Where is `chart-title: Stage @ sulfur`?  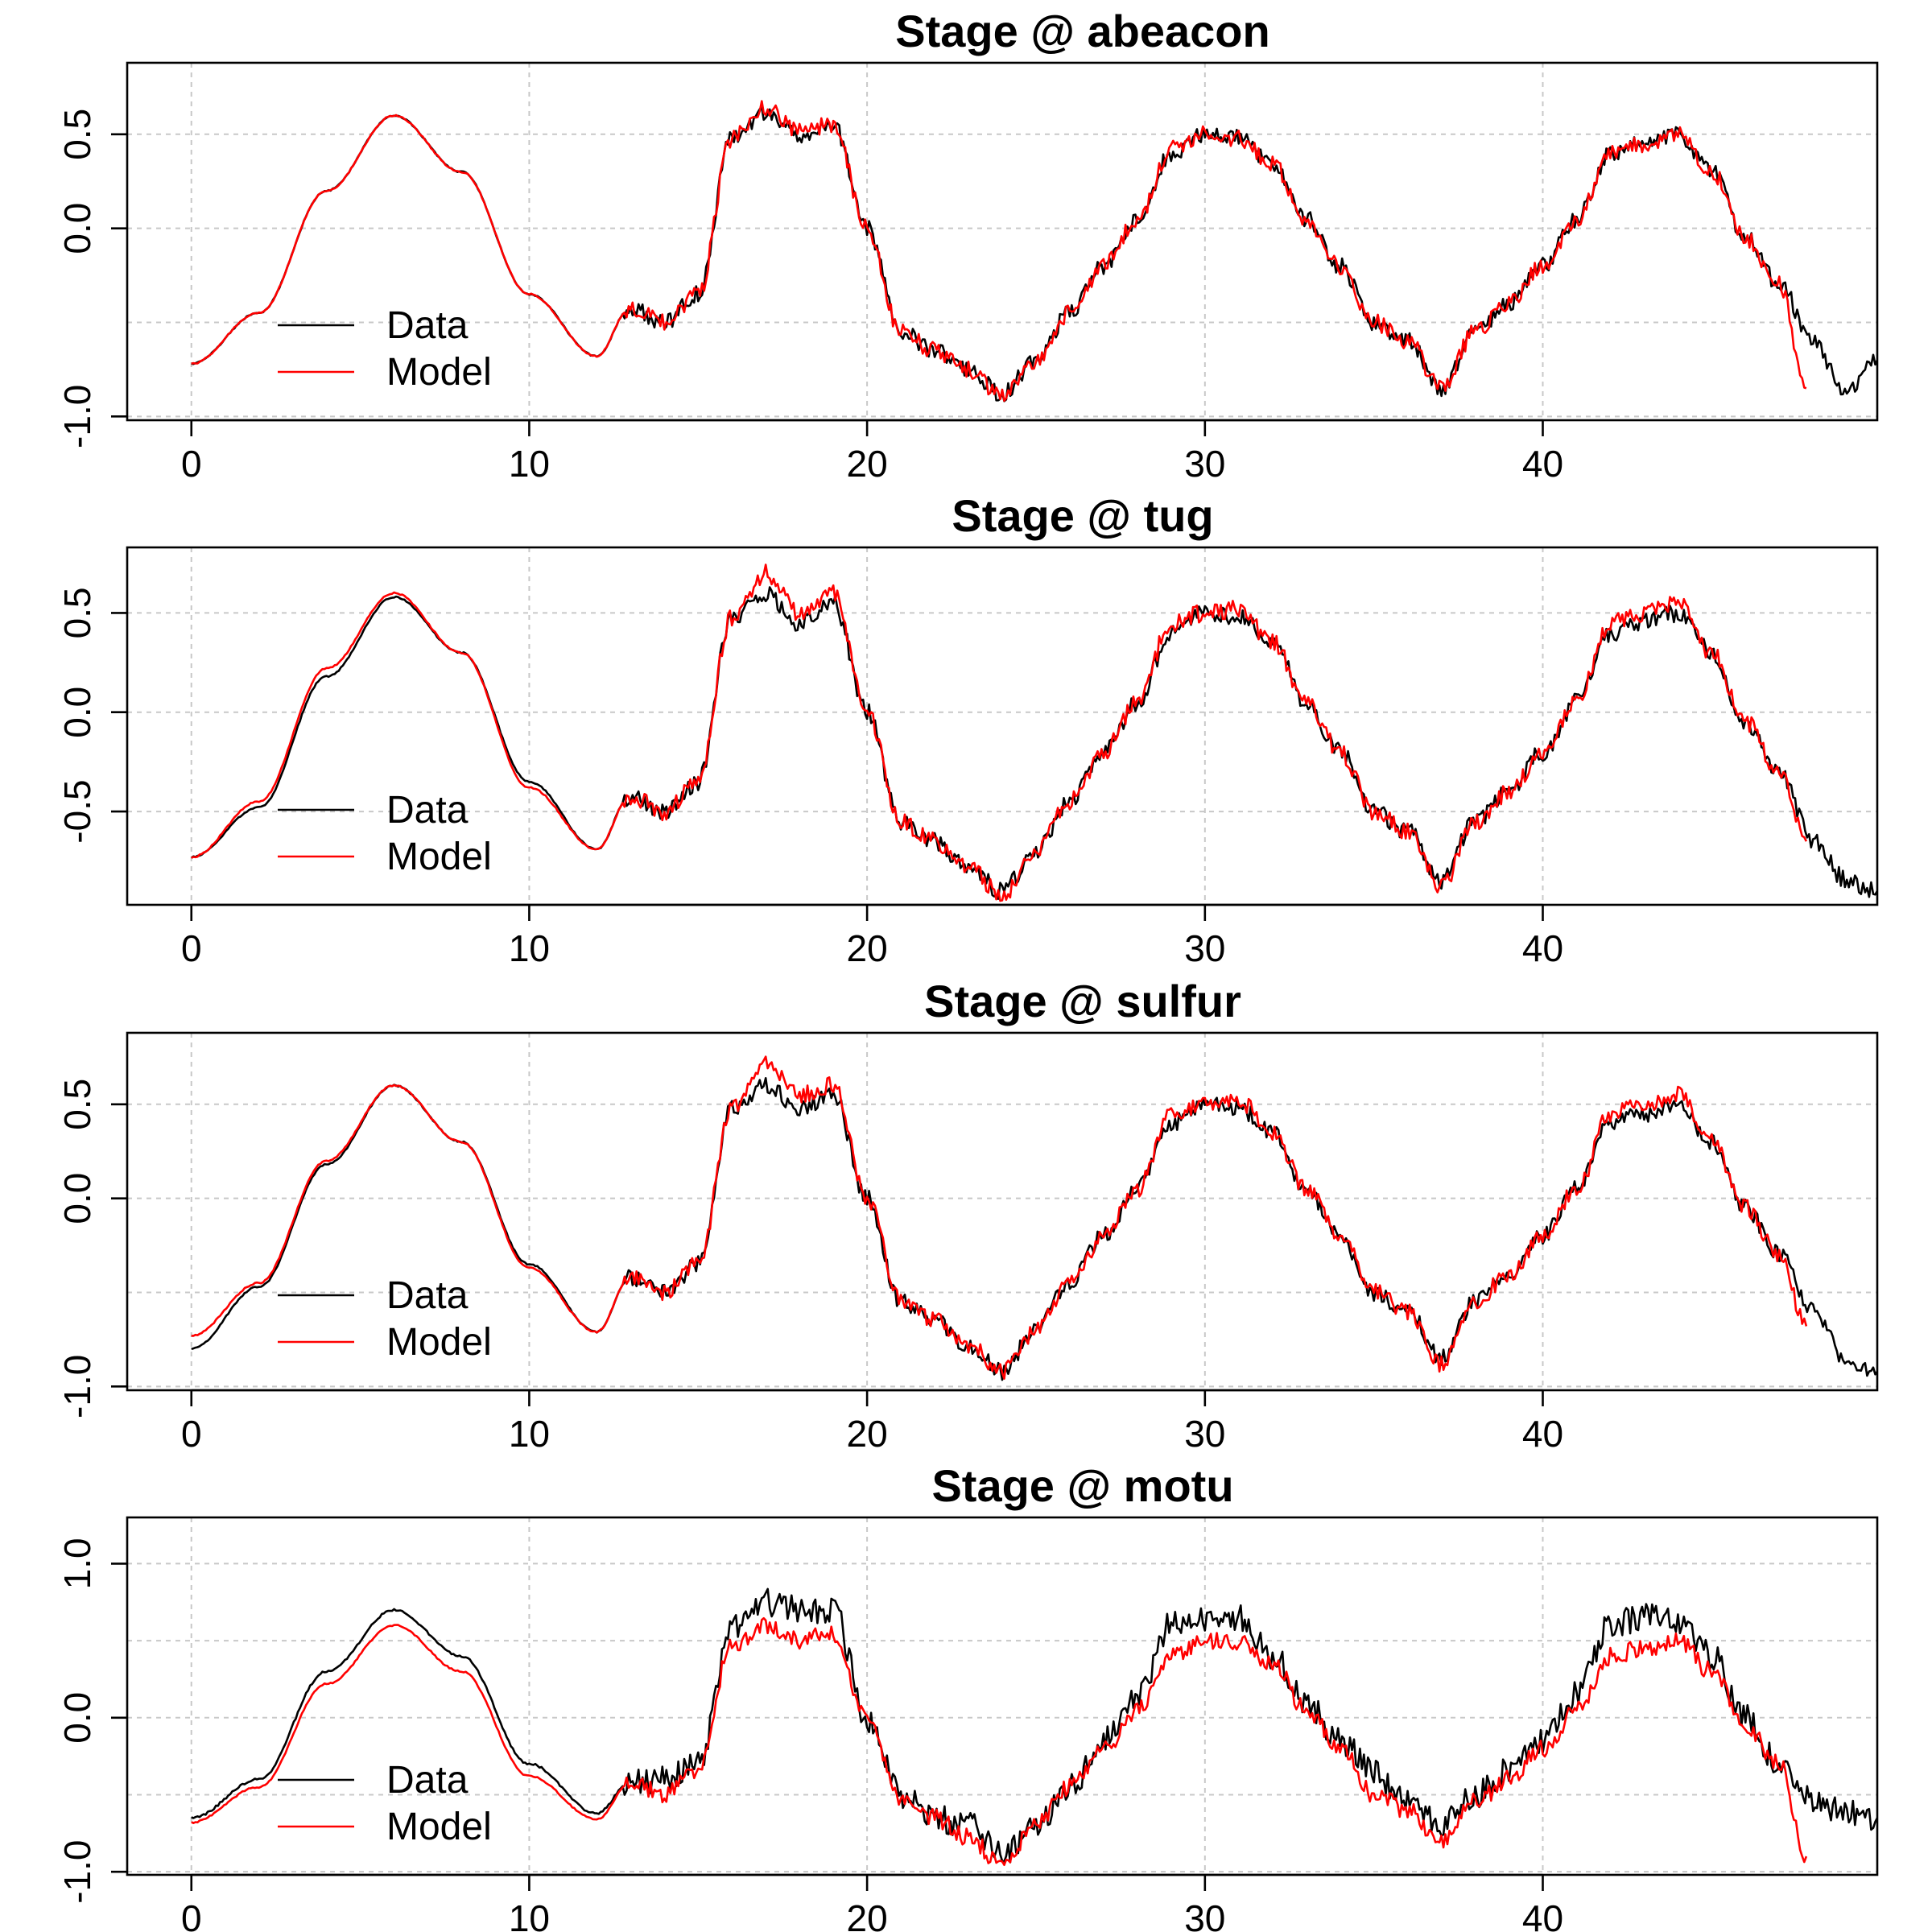 chart-title: Stage @ sulfur is located at coordinates (1082, 1001).